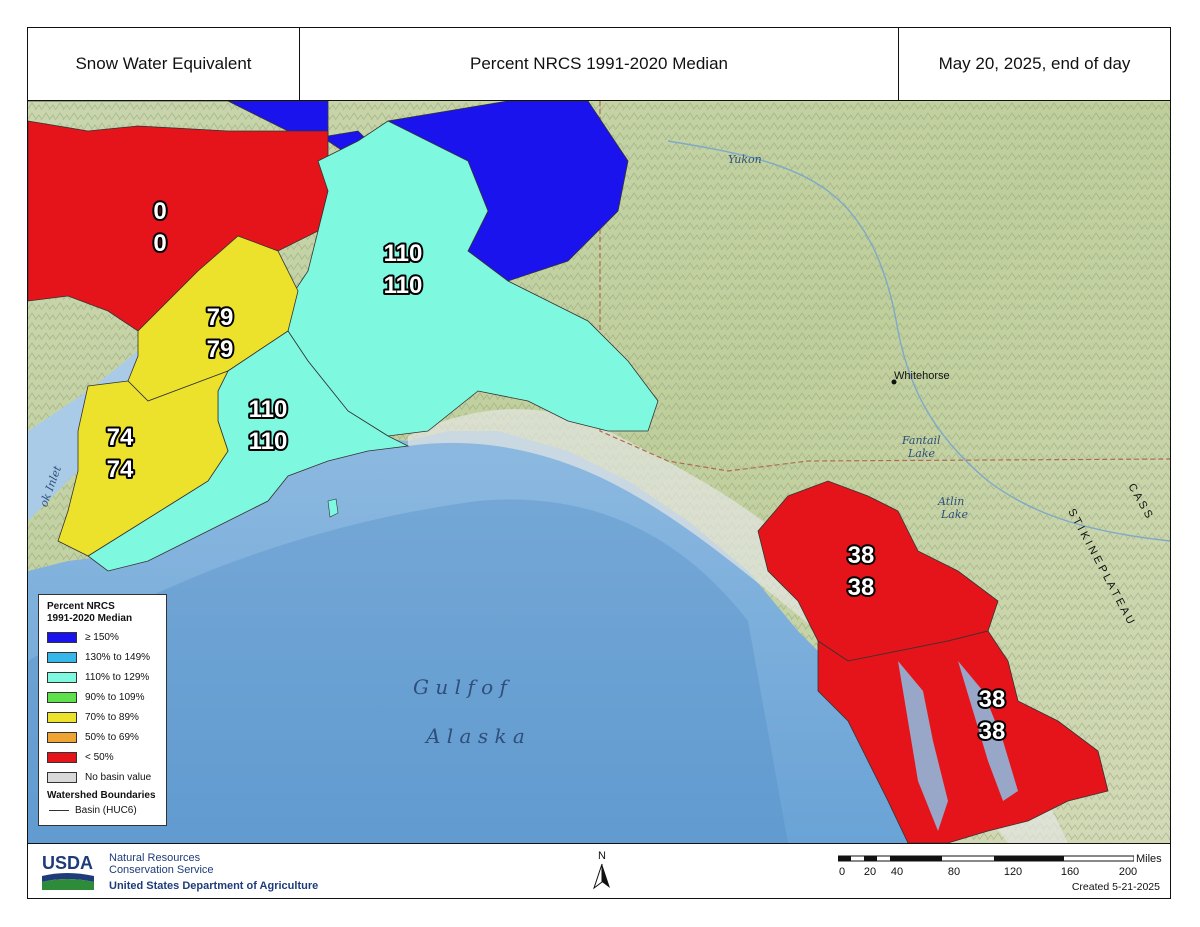 The image size is (1200, 927). I want to click on north-label: N, so click(602, 856).